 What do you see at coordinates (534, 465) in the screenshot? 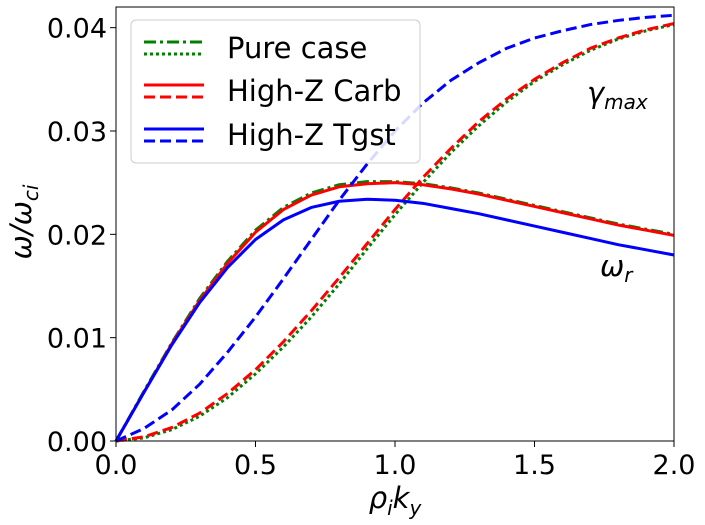
I see `x-tick-label: 1.5` at bounding box center [534, 465].